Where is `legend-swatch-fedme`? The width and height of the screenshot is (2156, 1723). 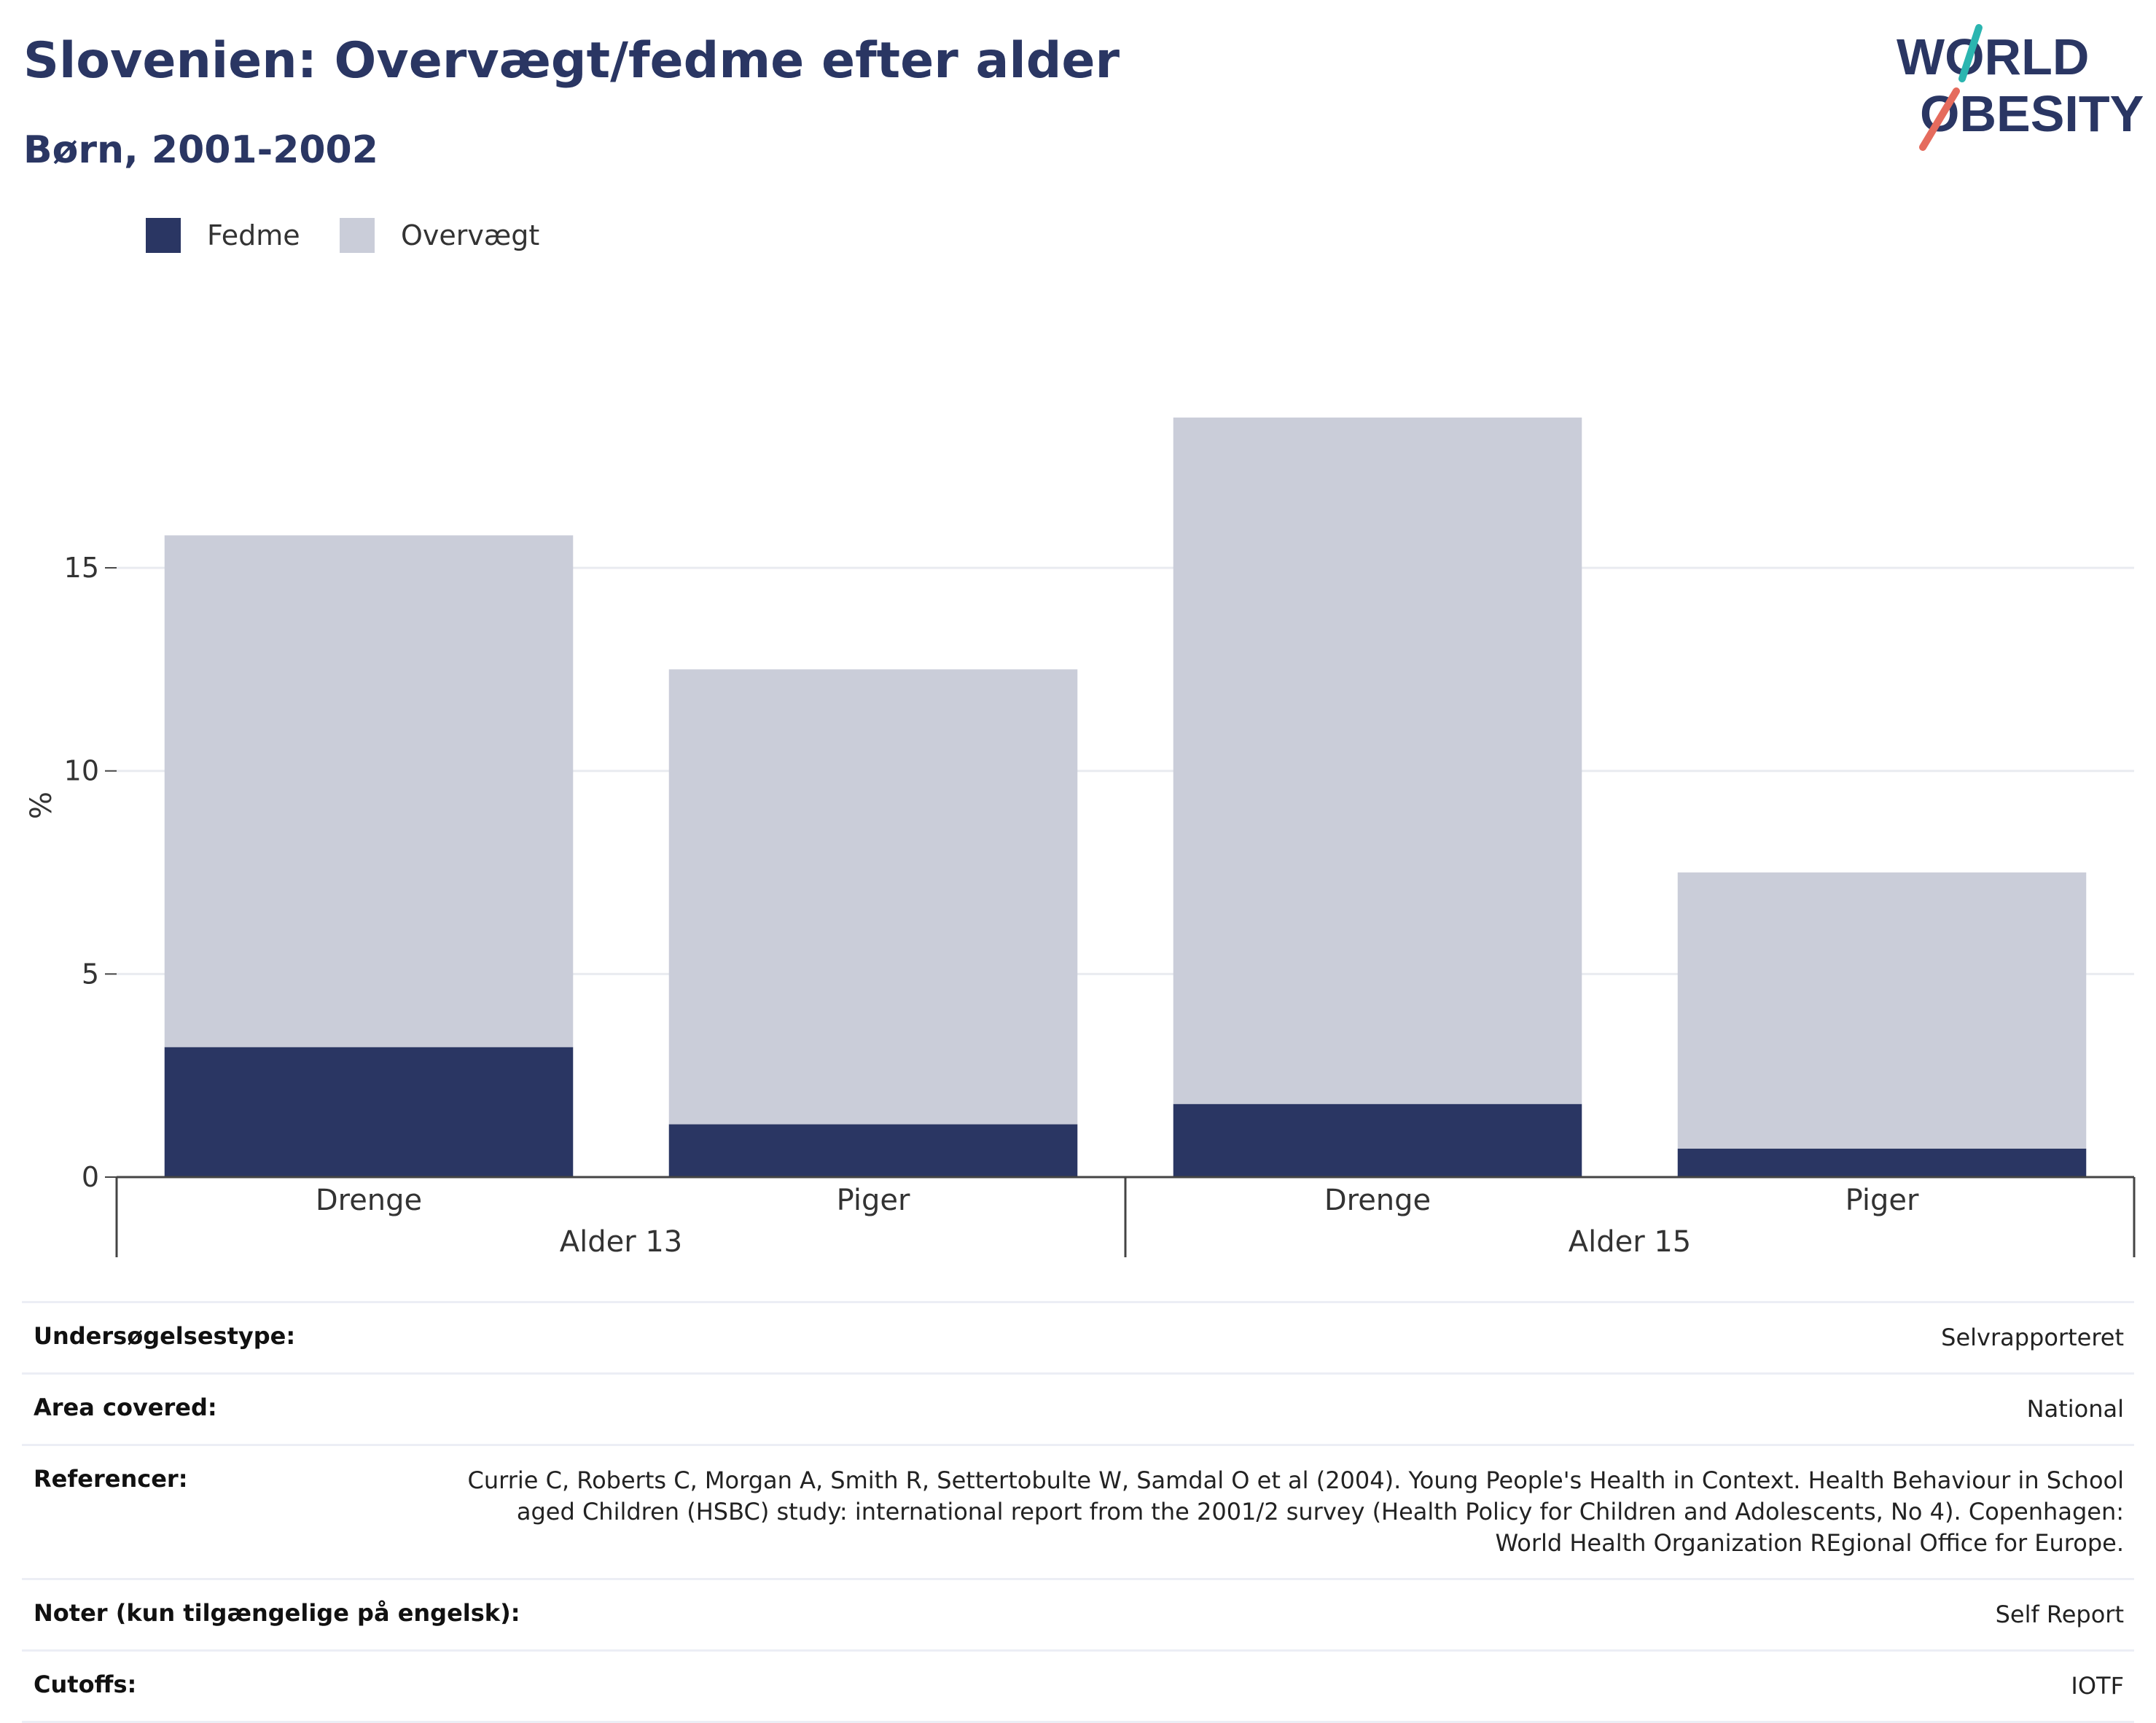
legend-swatch-fedme is located at coordinates (163, 235).